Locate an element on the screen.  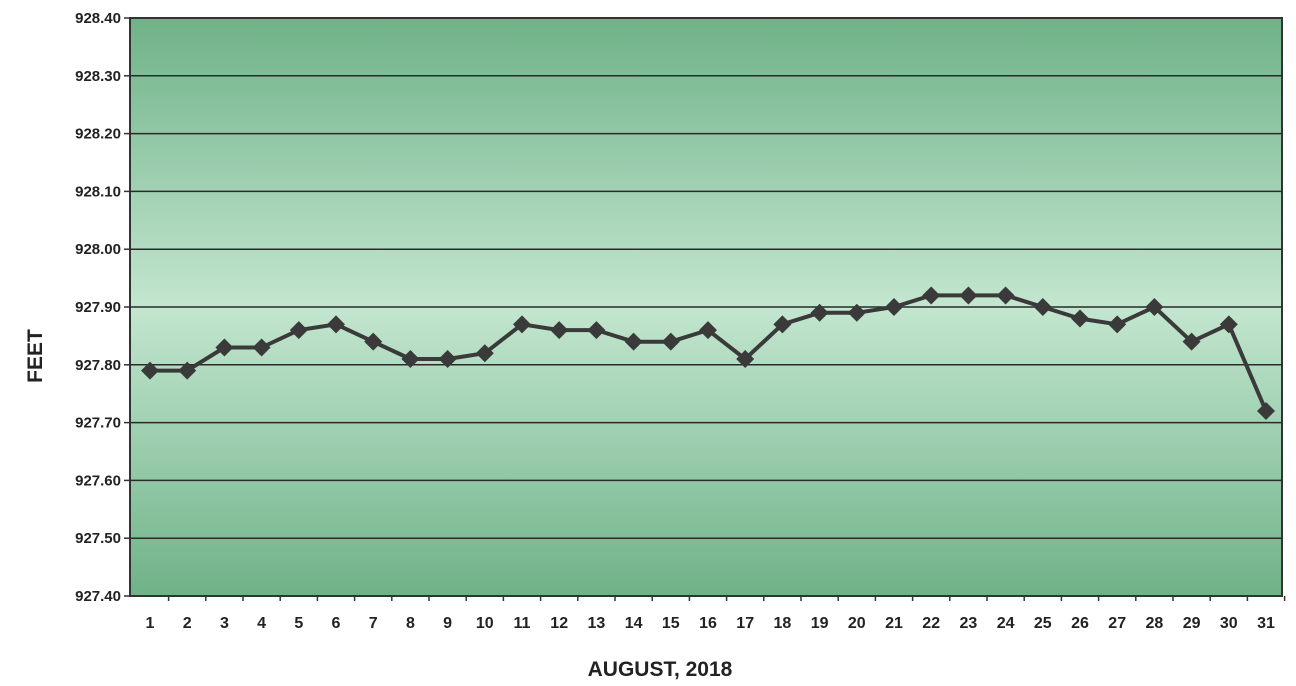
y-tick-label: 927.50 is located at coordinates (98, 538).